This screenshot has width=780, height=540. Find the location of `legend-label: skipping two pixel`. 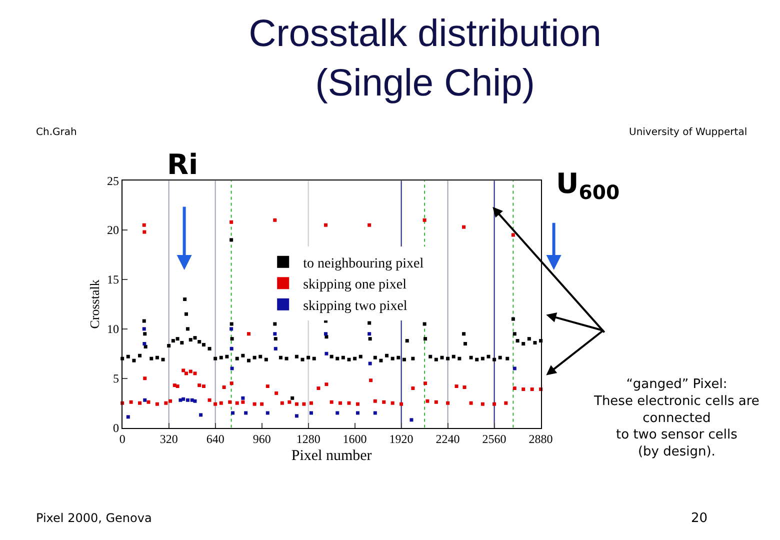

legend-label: skipping two pixel is located at coordinates (355, 306).